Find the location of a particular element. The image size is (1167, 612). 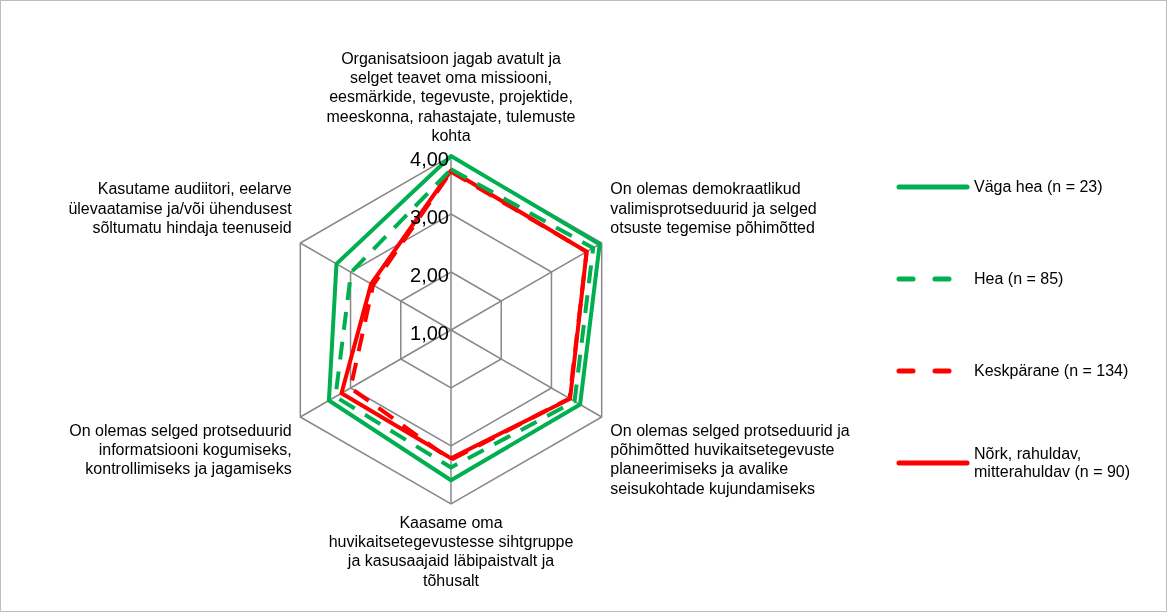

spoke-label: On olemas selged protseduurid ja põhimõtted huvikaitsetegevuste planeerimiseks ja avalike seisukohtade kujundamiseks is located at coordinates (730, 459).